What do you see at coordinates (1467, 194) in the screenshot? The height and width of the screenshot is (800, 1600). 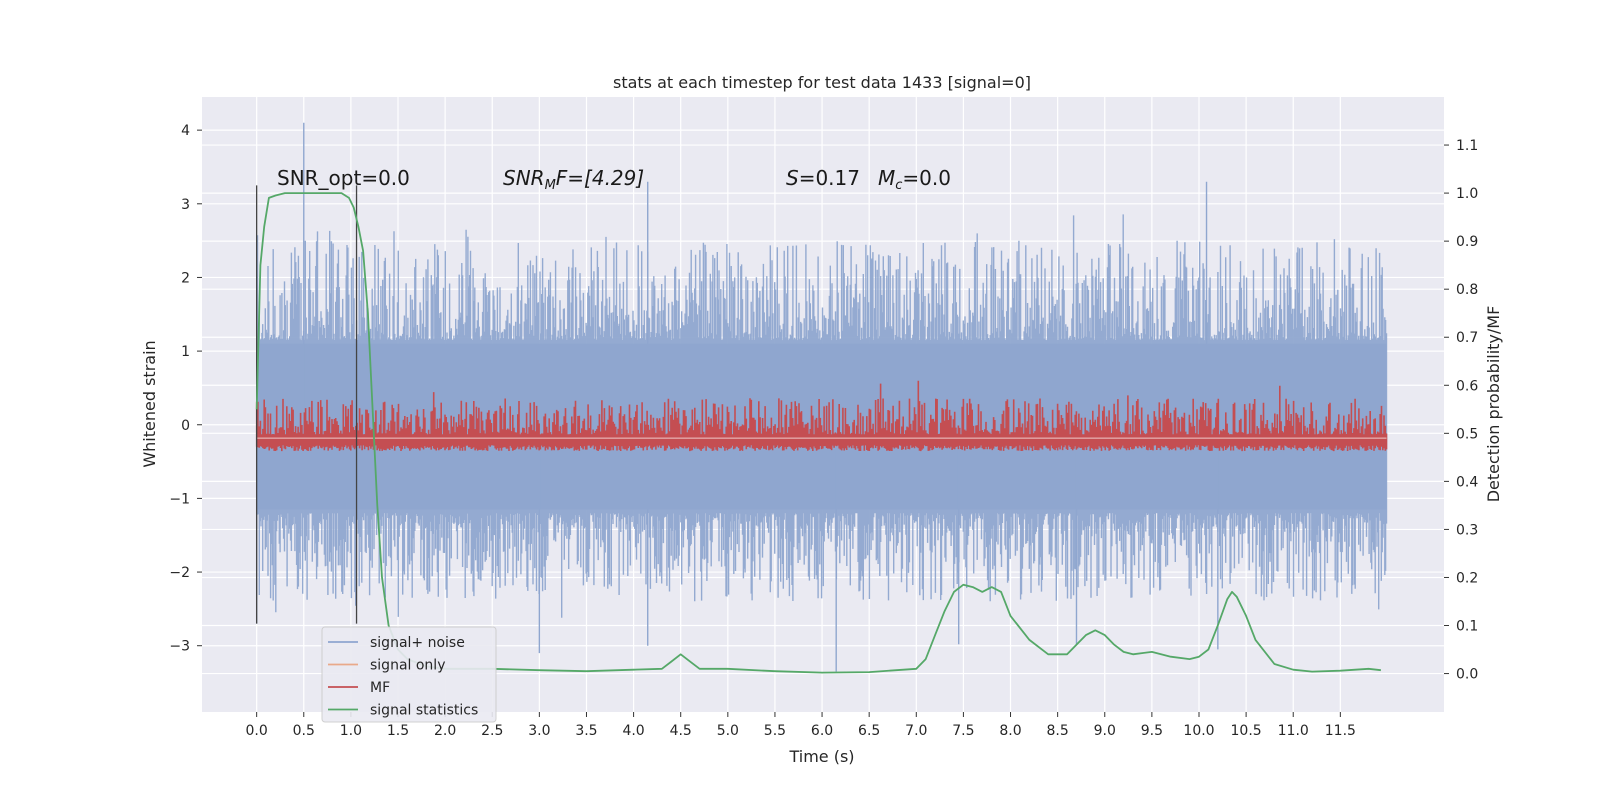 I see `y2-tick-label: 1.0` at bounding box center [1467, 194].